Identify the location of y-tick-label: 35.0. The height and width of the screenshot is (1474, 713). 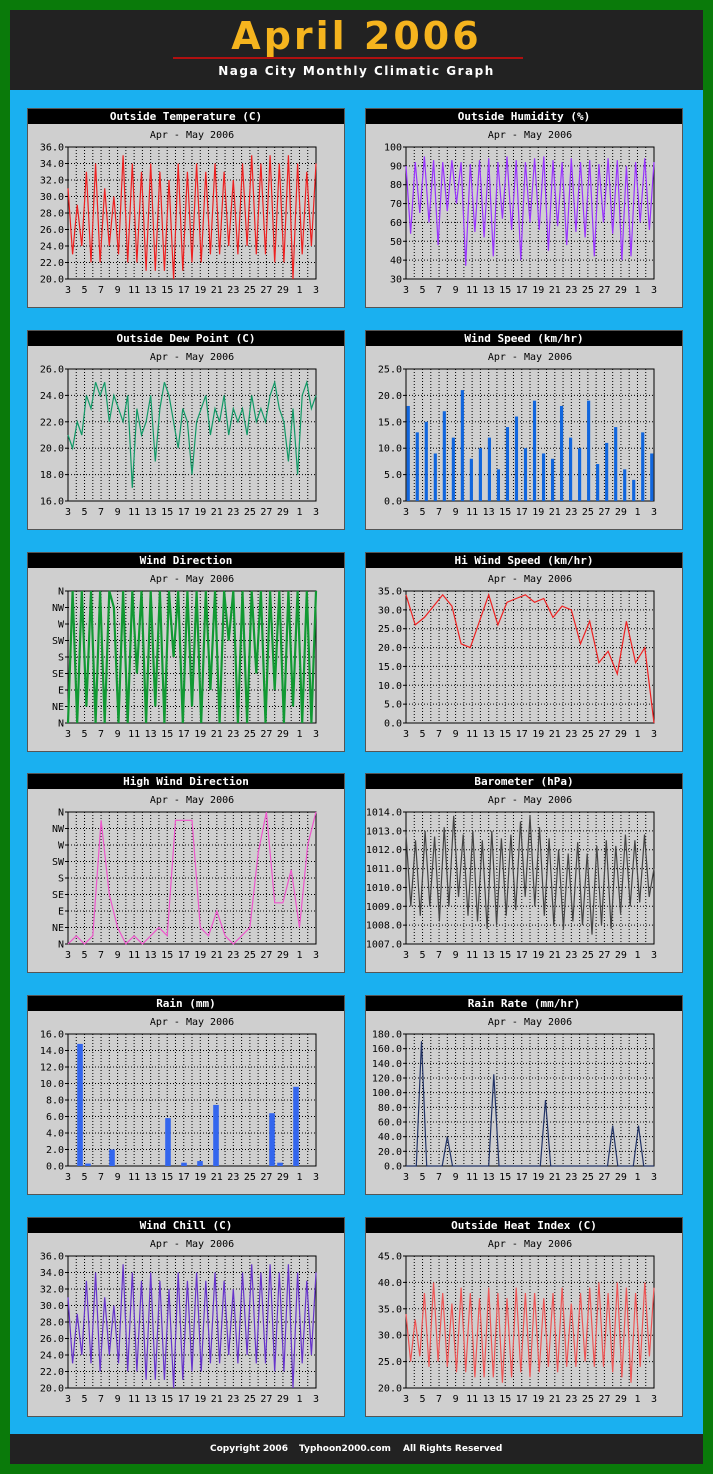
(390, 592).